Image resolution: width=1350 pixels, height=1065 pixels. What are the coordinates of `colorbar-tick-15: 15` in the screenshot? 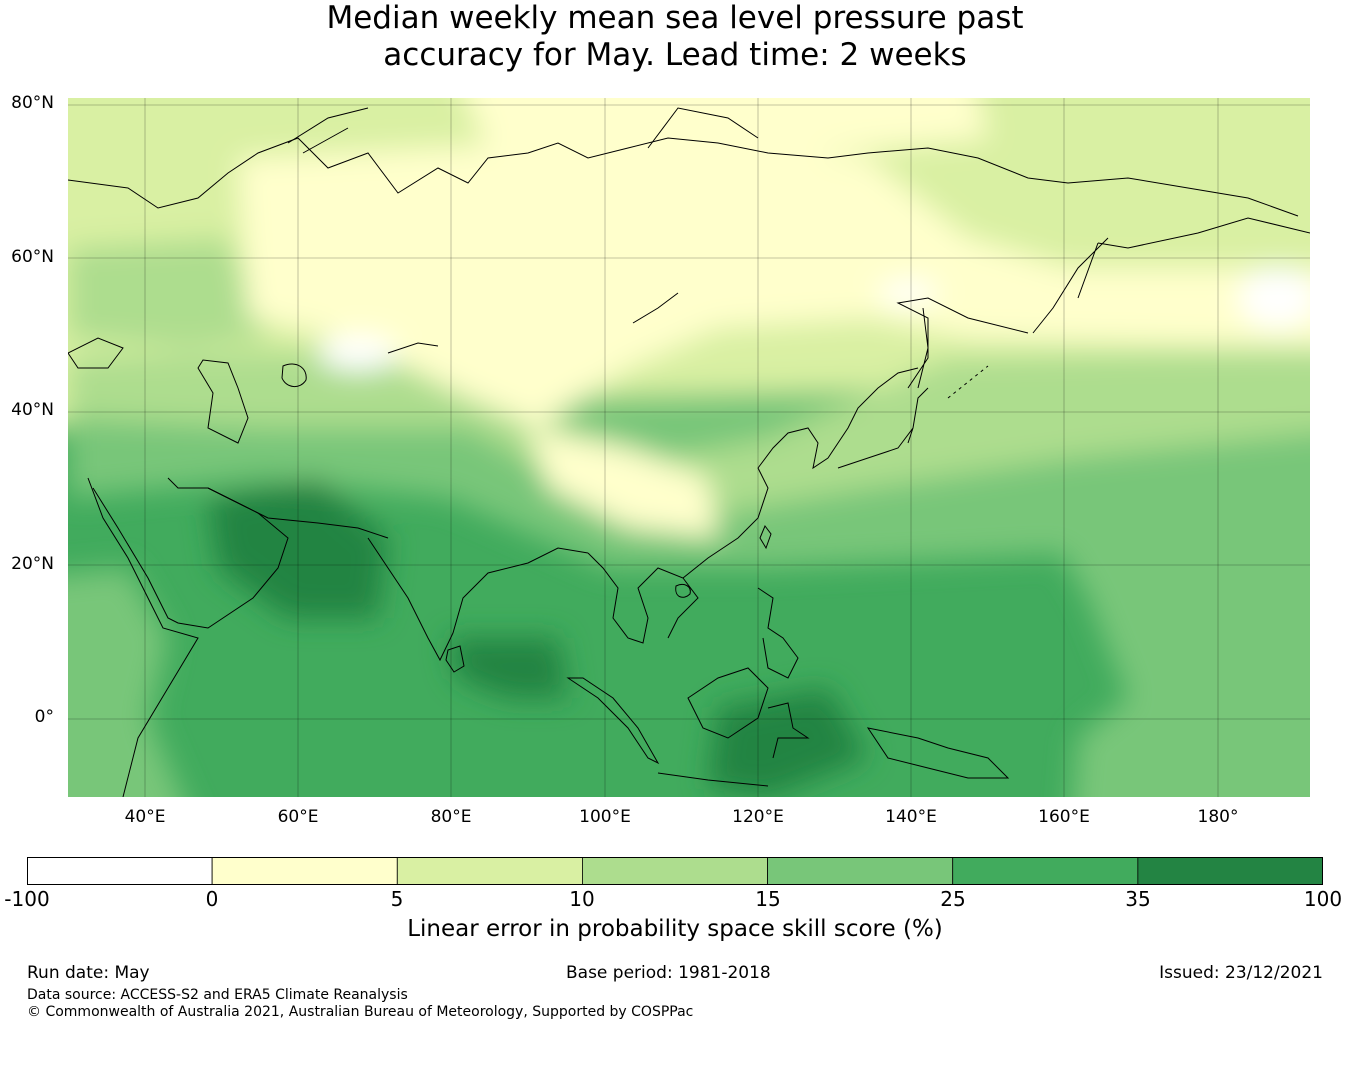 It's located at (768, 899).